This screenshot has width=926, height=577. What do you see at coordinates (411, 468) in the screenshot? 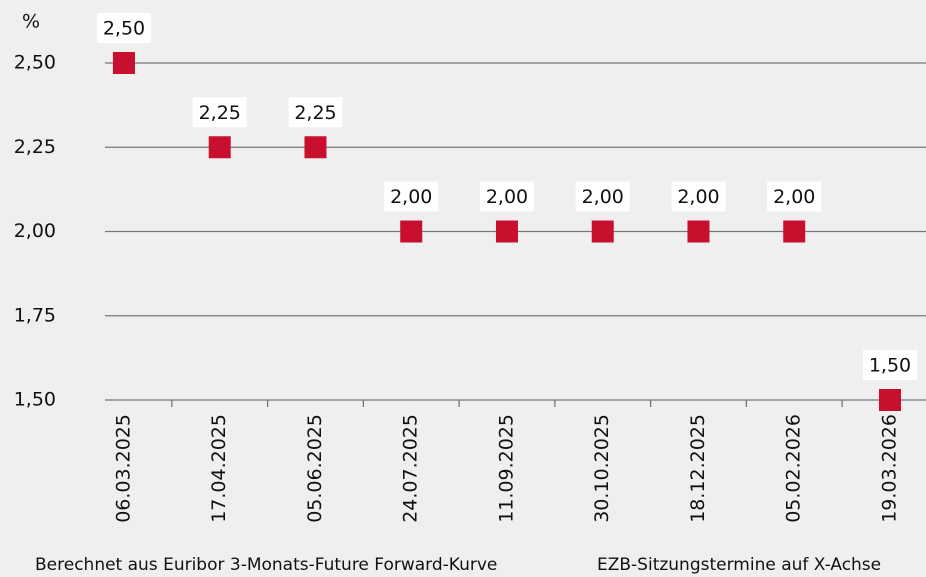
I see `x-tick-label: 24.07.2025` at bounding box center [411, 468].